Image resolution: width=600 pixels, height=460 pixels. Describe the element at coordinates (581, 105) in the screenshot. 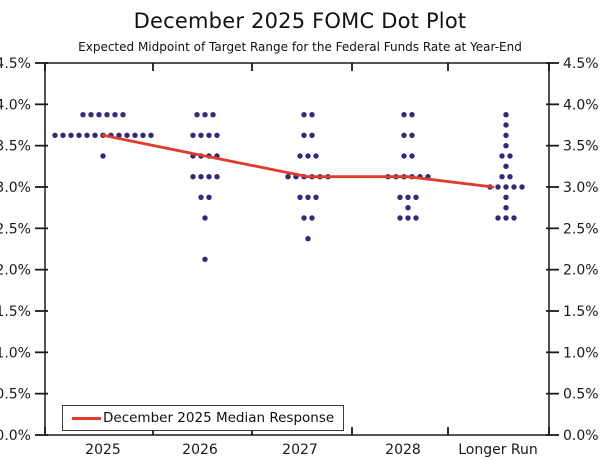

I see `y-tick-label-right: 4.0%` at that location.